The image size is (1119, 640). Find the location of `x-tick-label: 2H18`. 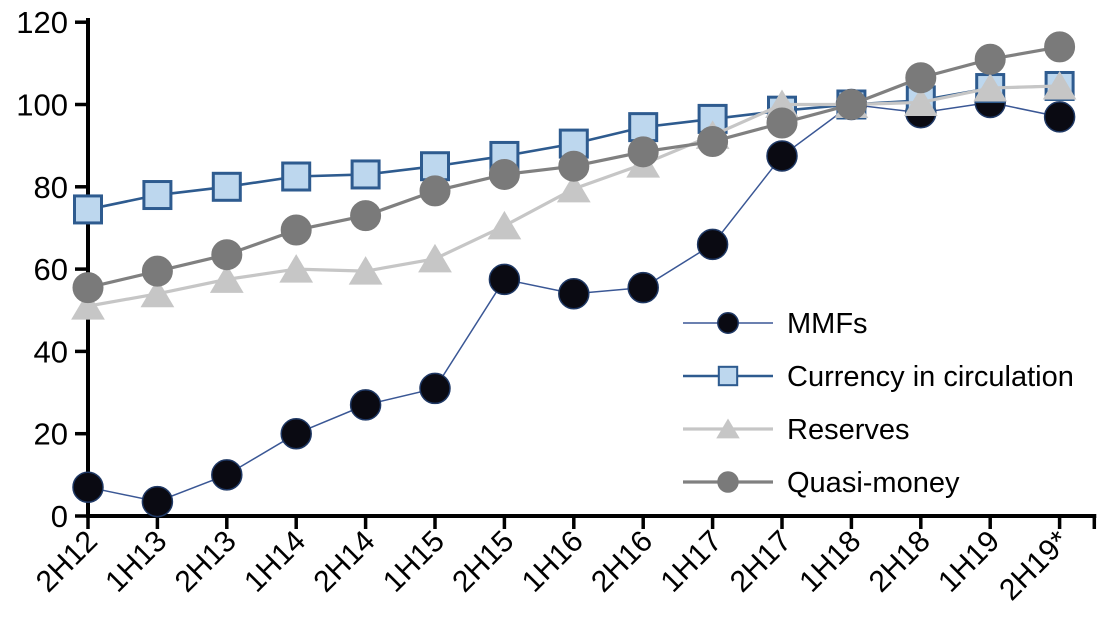

x-tick-label: 2H18 is located at coordinates (900, 562).